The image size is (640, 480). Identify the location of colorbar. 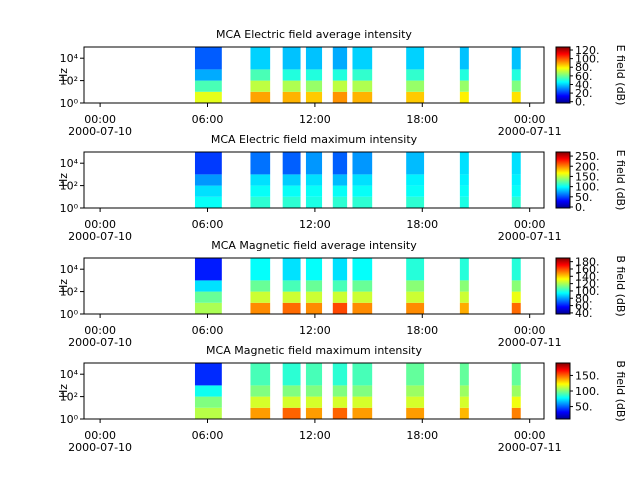
(563, 391).